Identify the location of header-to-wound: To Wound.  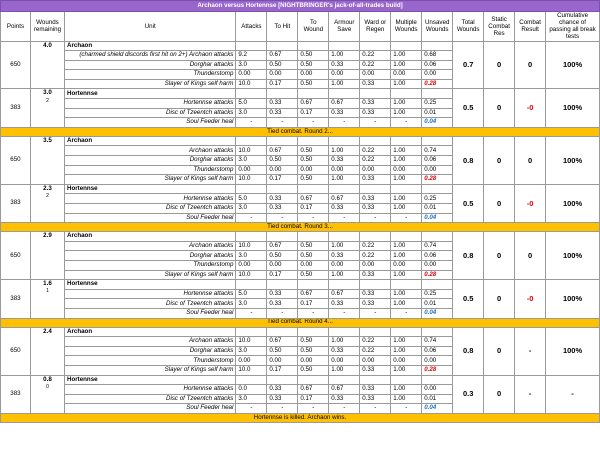
(313, 26).